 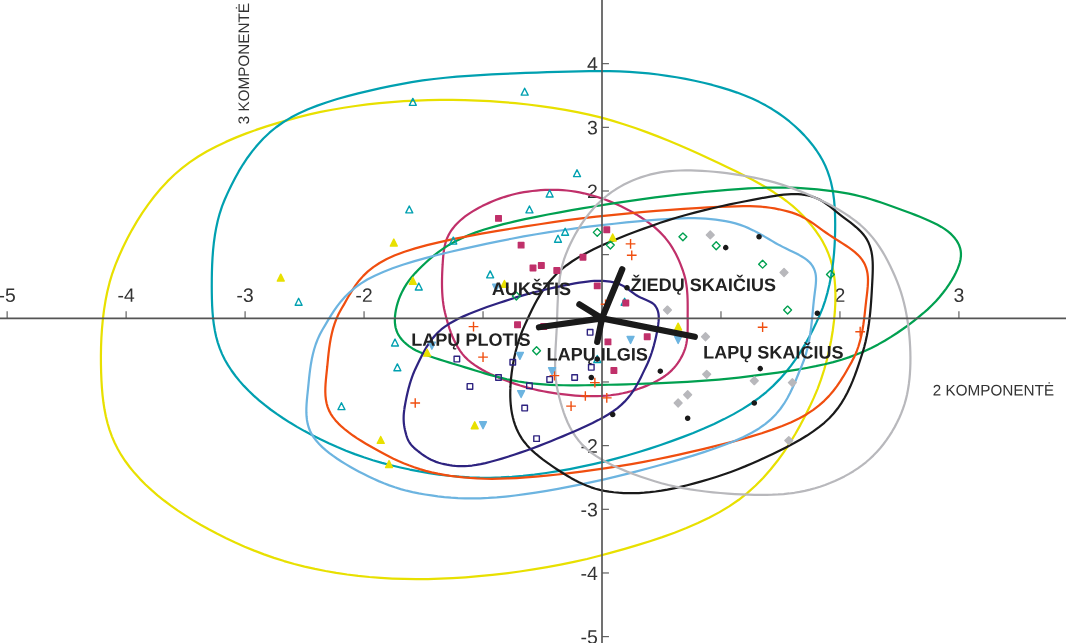 What do you see at coordinates (592, 127) in the screenshot?
I see `y-tick-label: 3` at bounding box center [592, 127].